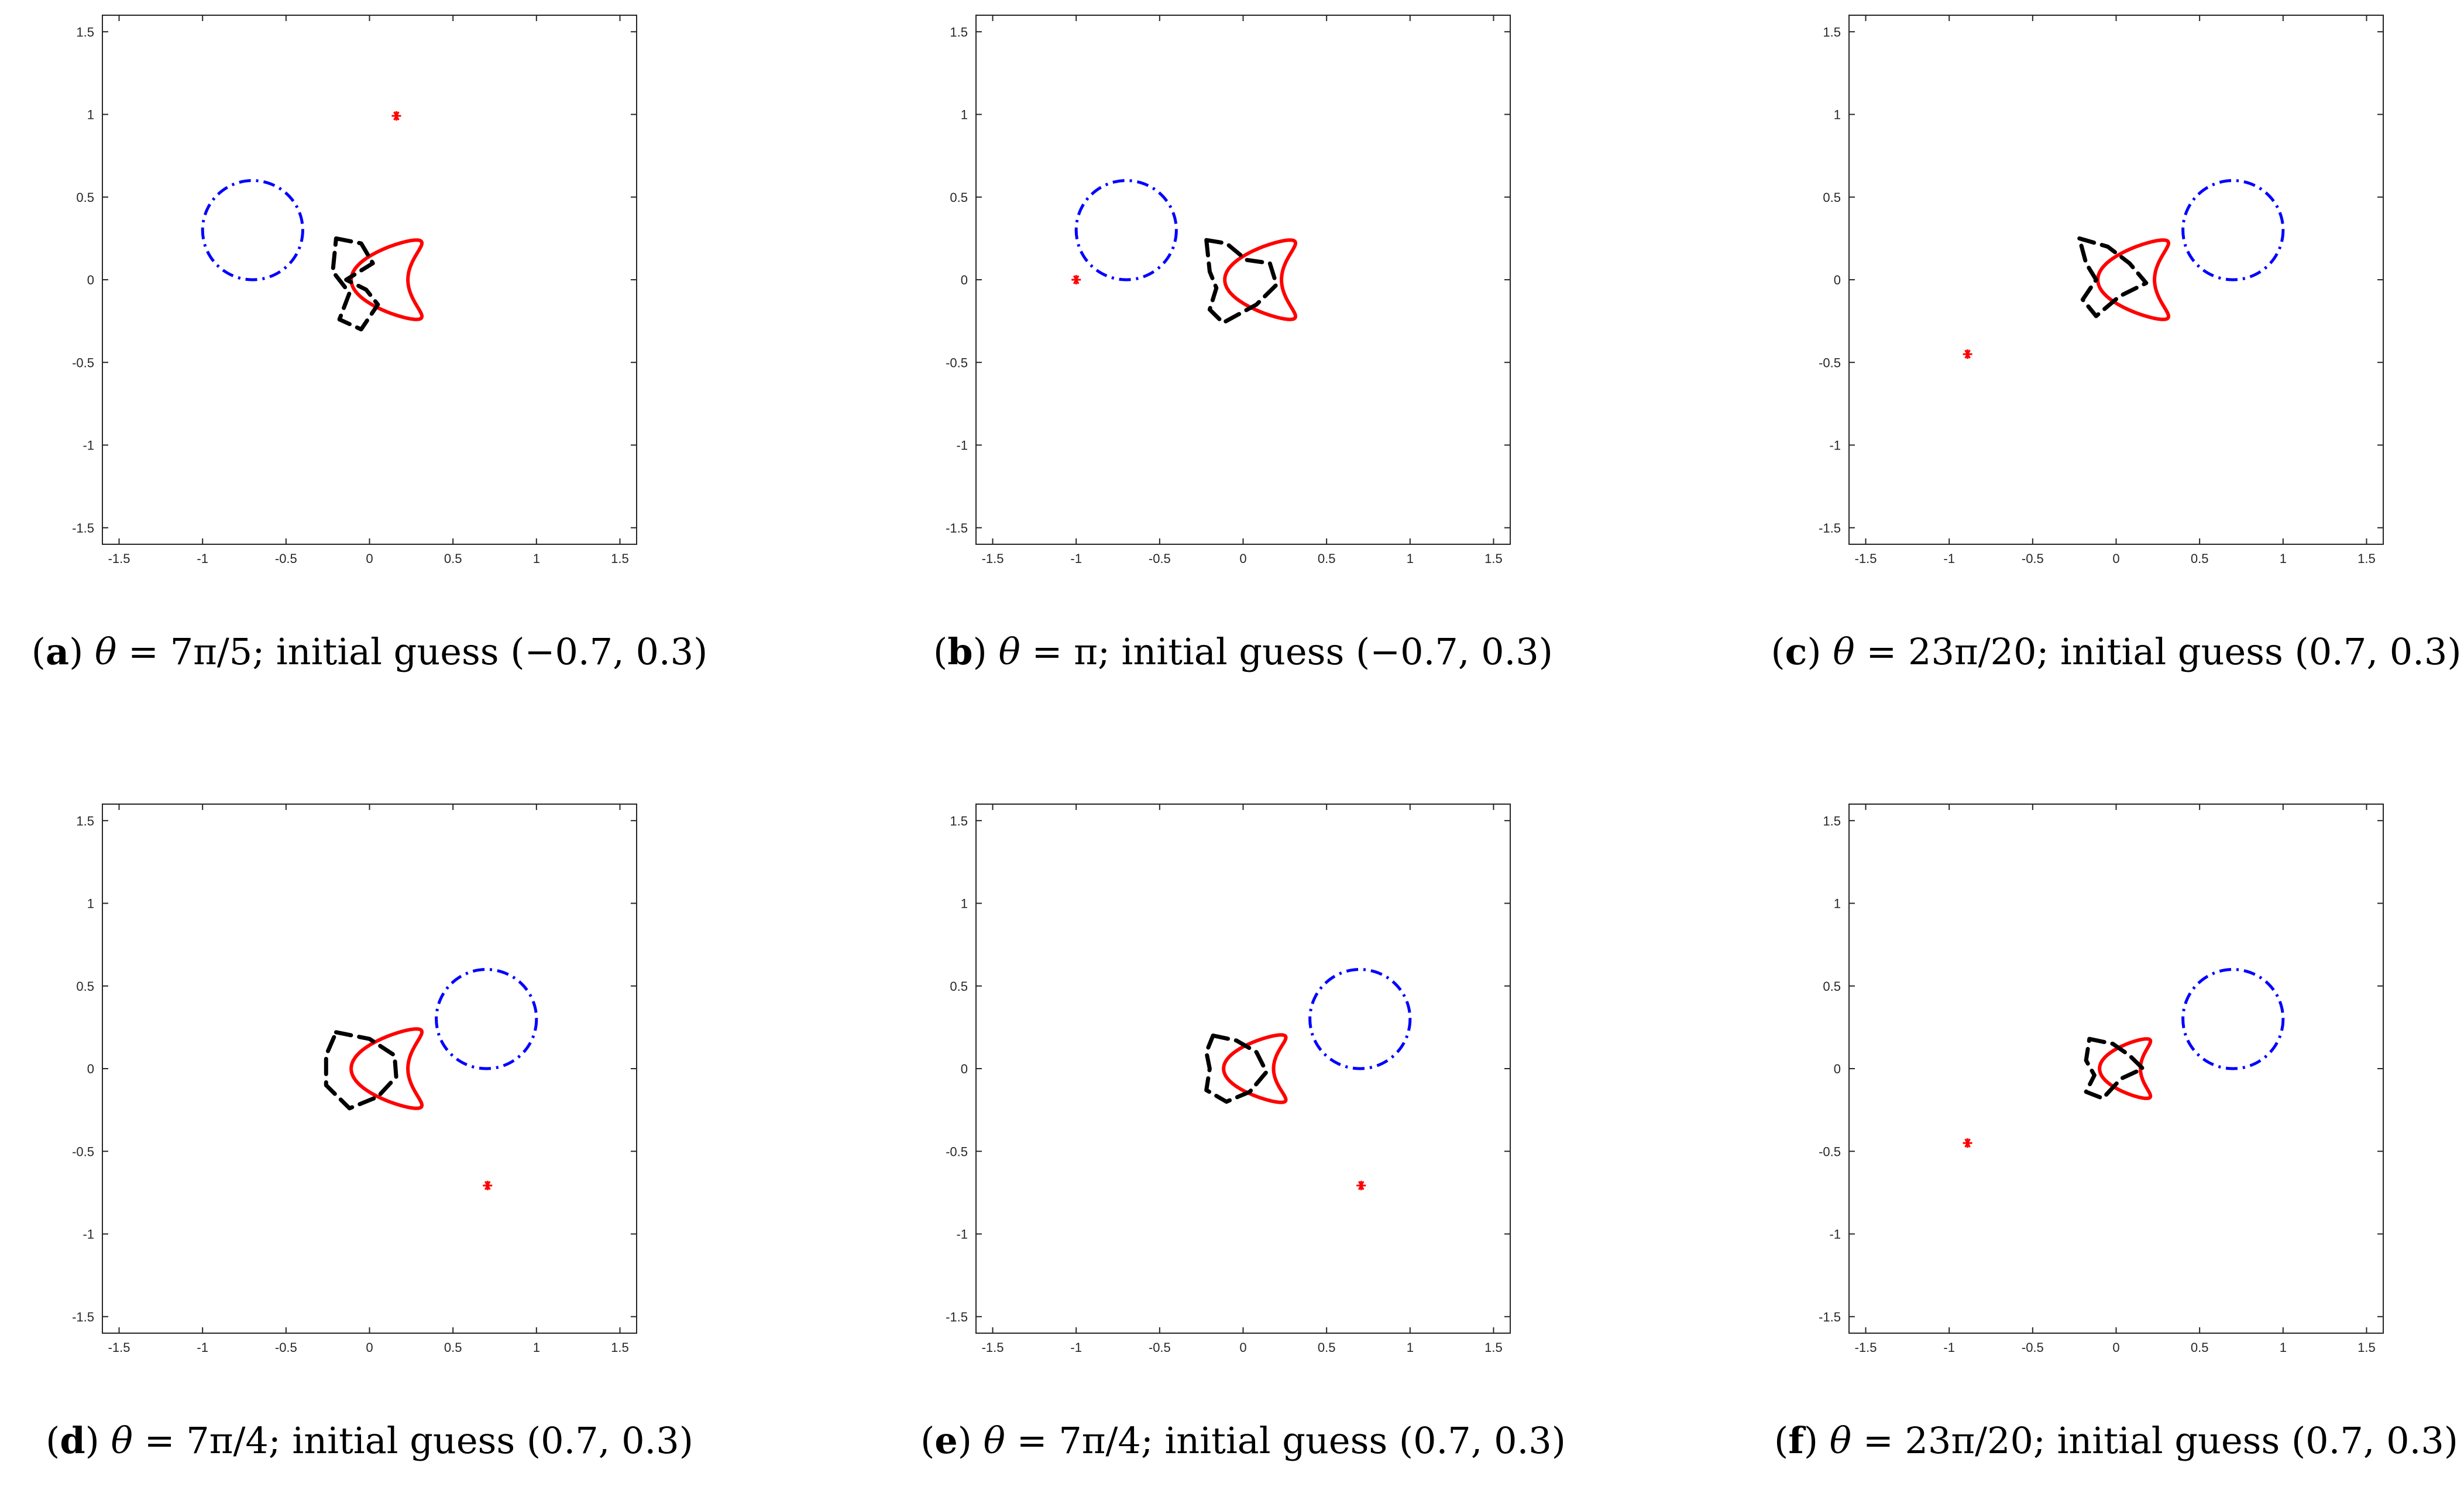 The image size is (2464, 1490). What do you see at coordinates (72, 1440) in the screenshot?
I see `caption-part: d` at bounding box center [72, 1440].